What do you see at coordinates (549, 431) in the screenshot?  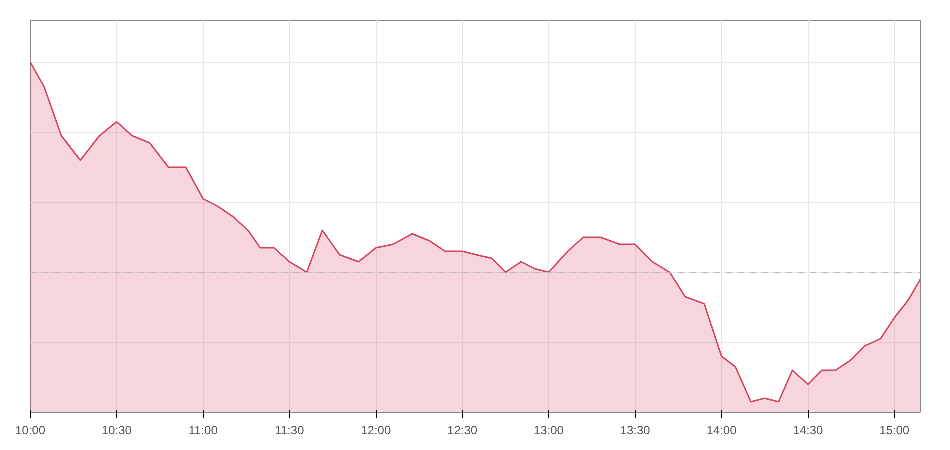 I see `x-tick-label: 13:00` at bounding box center [549, 431].